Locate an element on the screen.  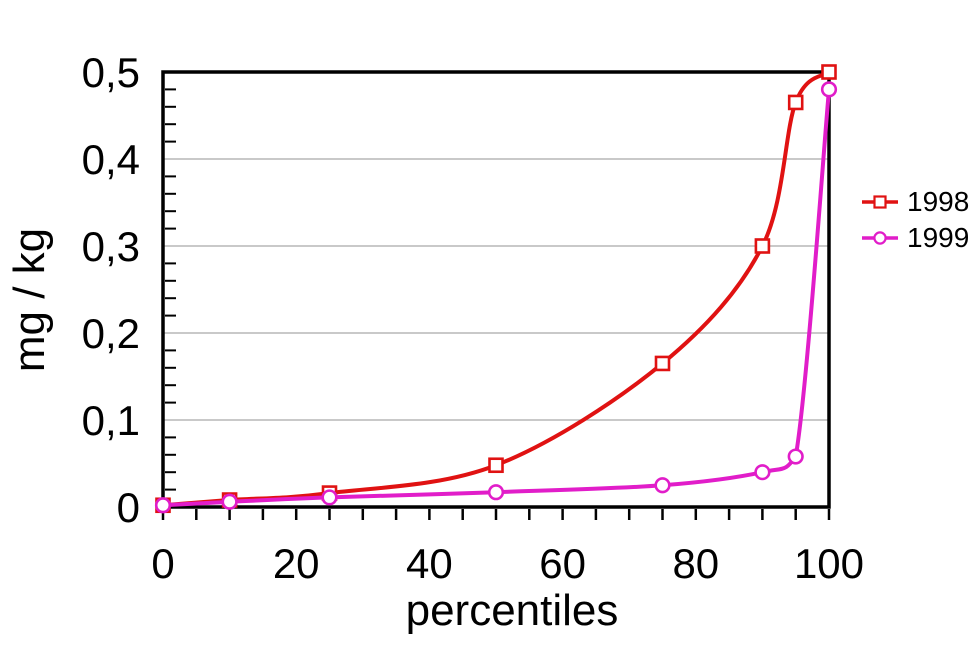
y-tick-label: 0 is located at coordinates (128, 507).